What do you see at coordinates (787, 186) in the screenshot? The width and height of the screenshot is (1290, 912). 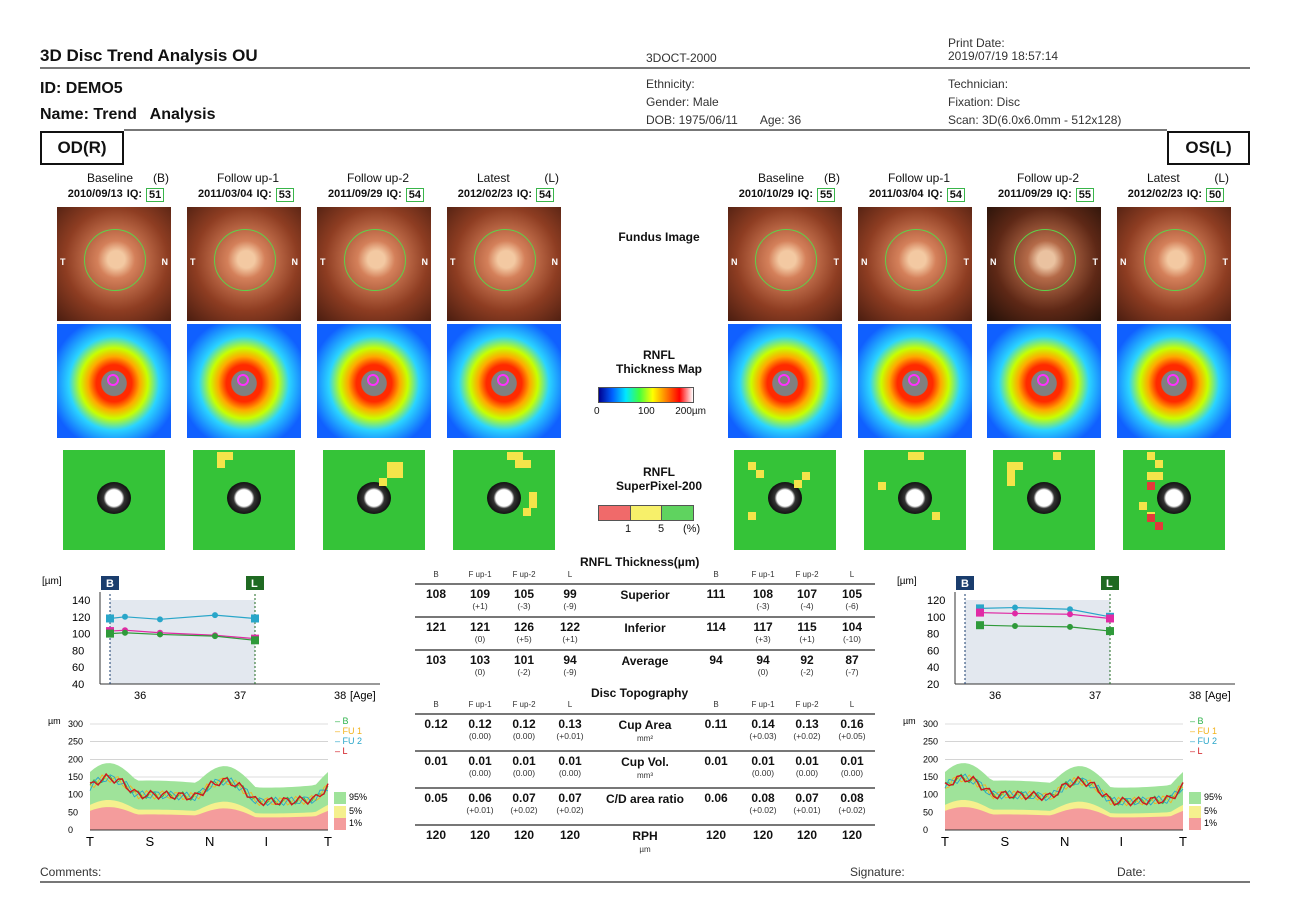 I see `column-header: Baseline (B) 2010/10/29 IQ: 55` at bounding box center [787, 186].